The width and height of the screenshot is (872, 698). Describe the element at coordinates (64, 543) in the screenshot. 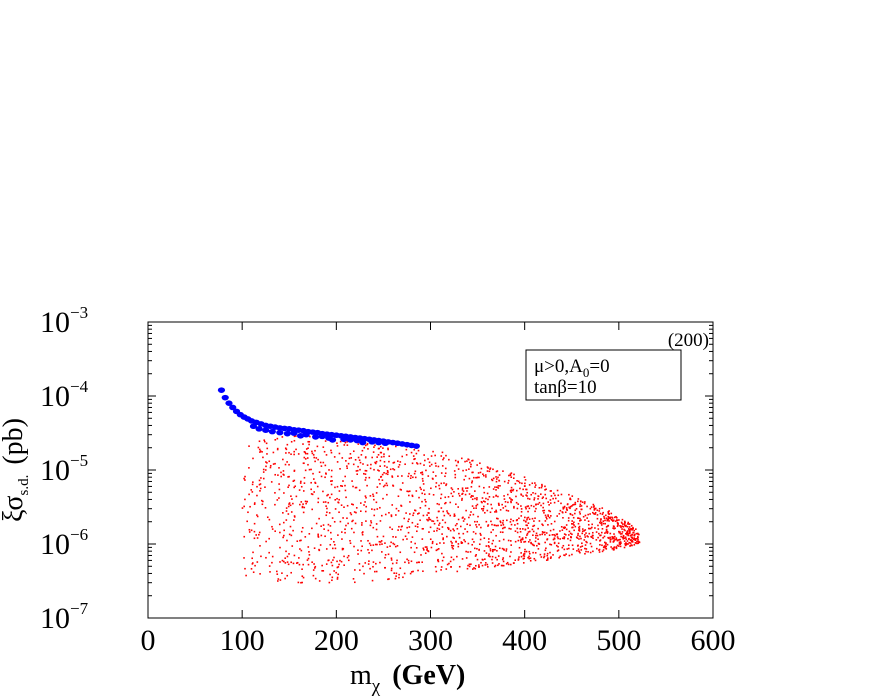

I see `y-tick-label: 10−6` at that location.